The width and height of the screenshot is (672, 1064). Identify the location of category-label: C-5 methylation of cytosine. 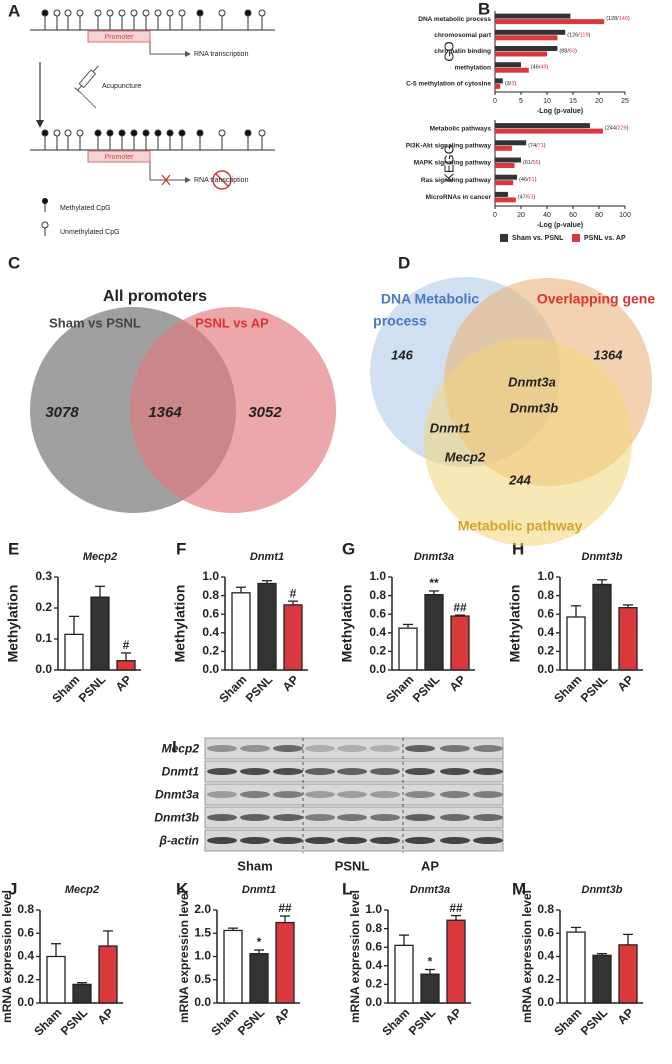
(448, 84).